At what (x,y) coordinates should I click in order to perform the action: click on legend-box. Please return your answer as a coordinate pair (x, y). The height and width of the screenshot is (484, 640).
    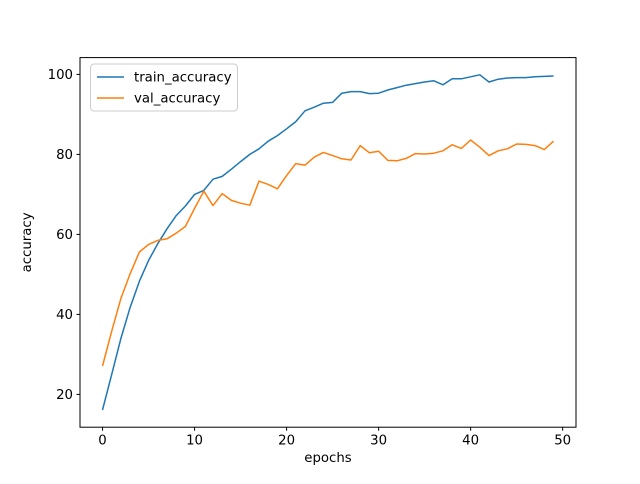
    Looking at the image, I should click on (164, 87).